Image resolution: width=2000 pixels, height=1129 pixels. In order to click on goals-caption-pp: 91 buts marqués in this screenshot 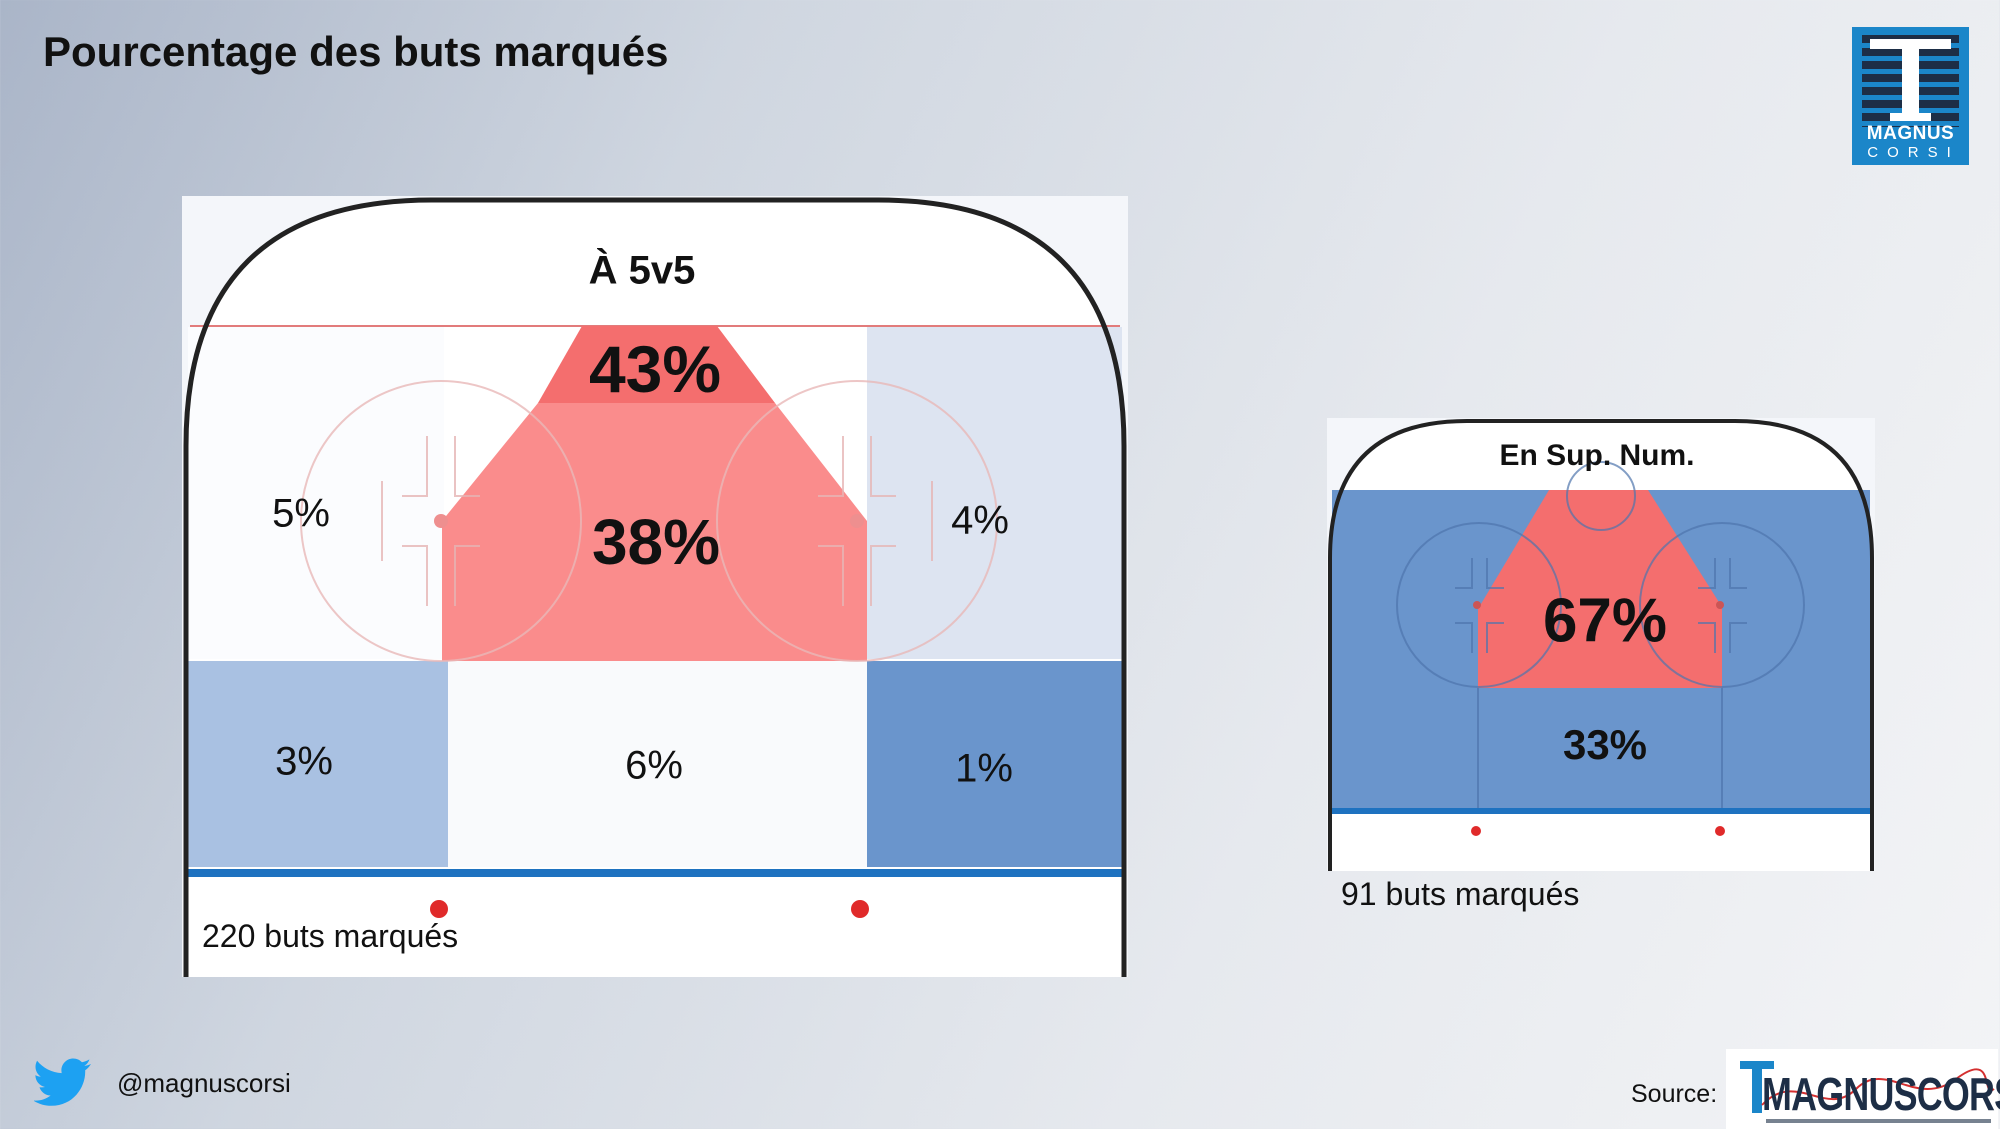, I will do `click(1460, 894)`.